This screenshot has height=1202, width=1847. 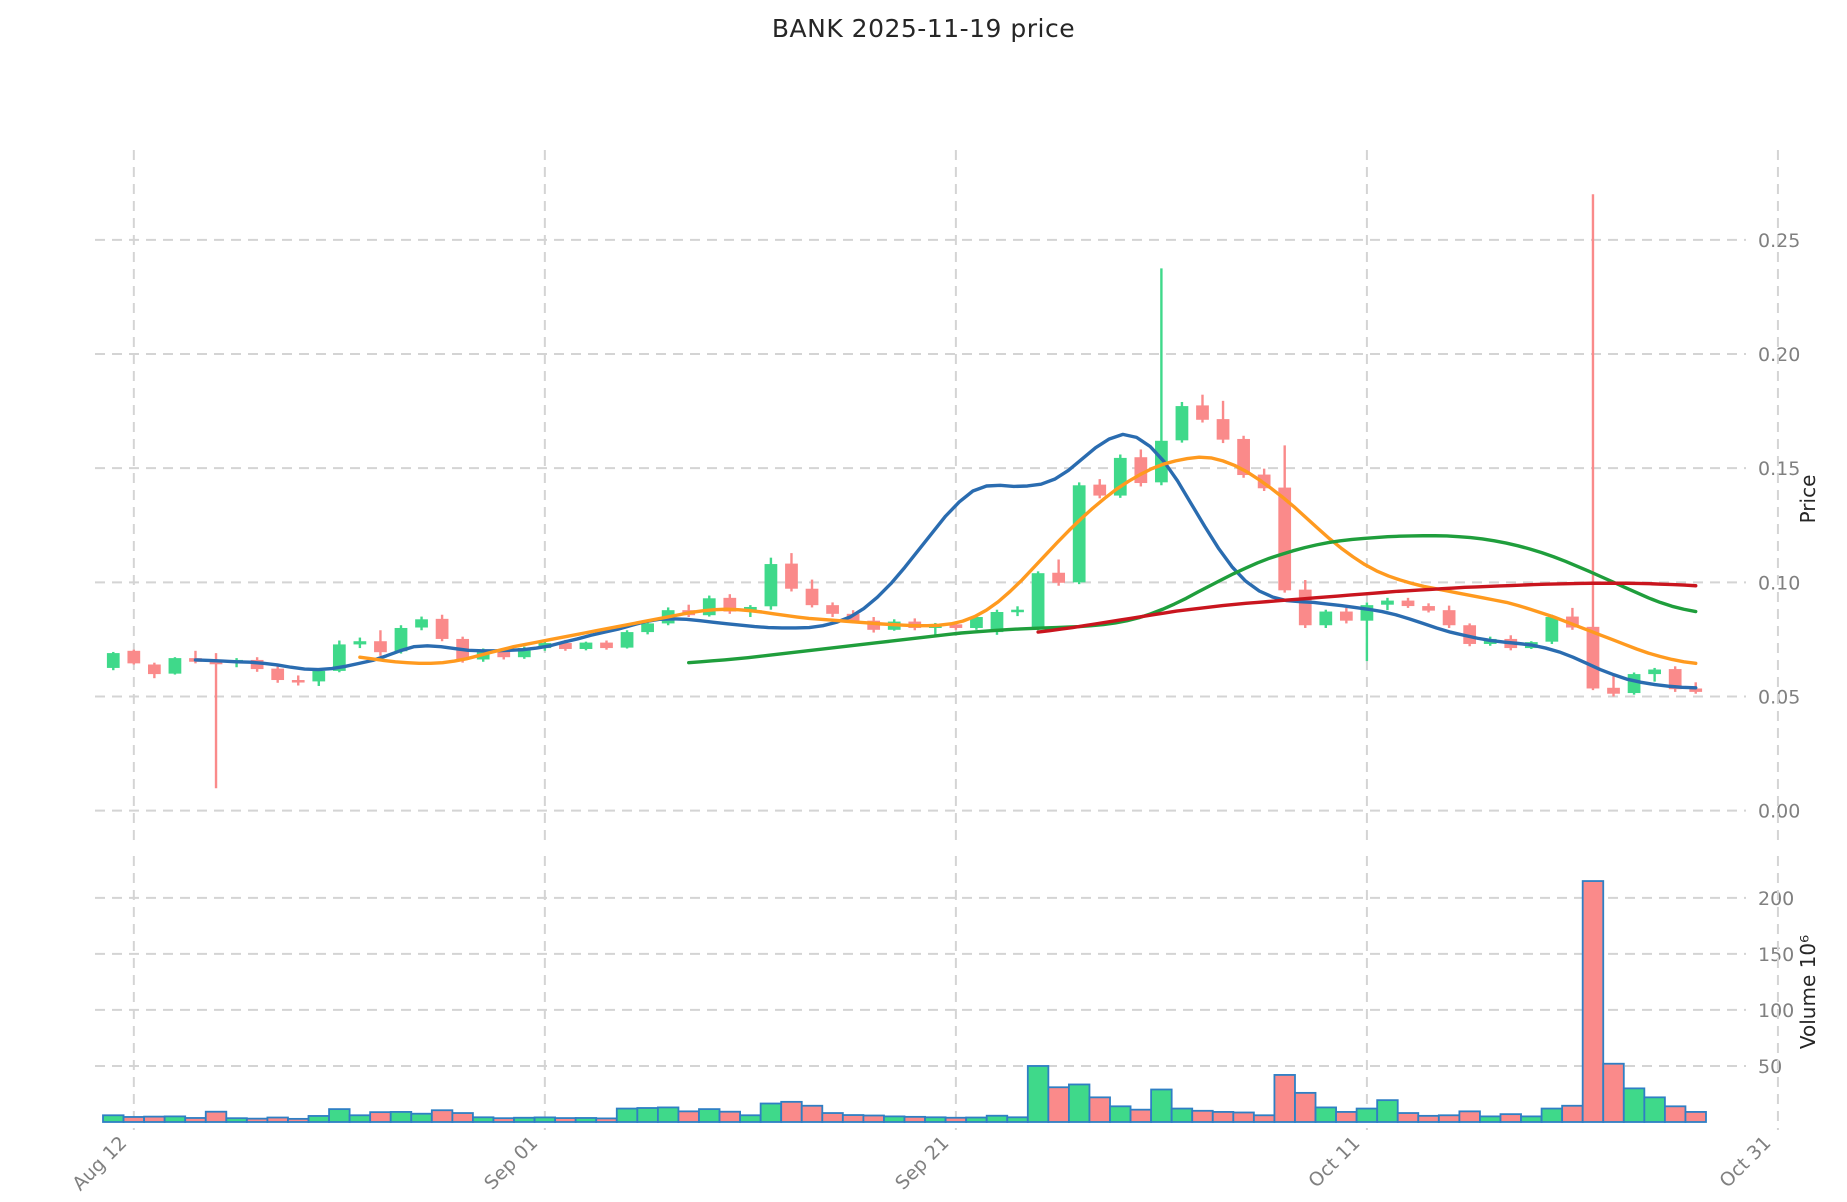 What do you see at coordinates (1779, 469) in the screenshot?
I see `price-tick-label: 0.15` at bounding box center [1779, 469].